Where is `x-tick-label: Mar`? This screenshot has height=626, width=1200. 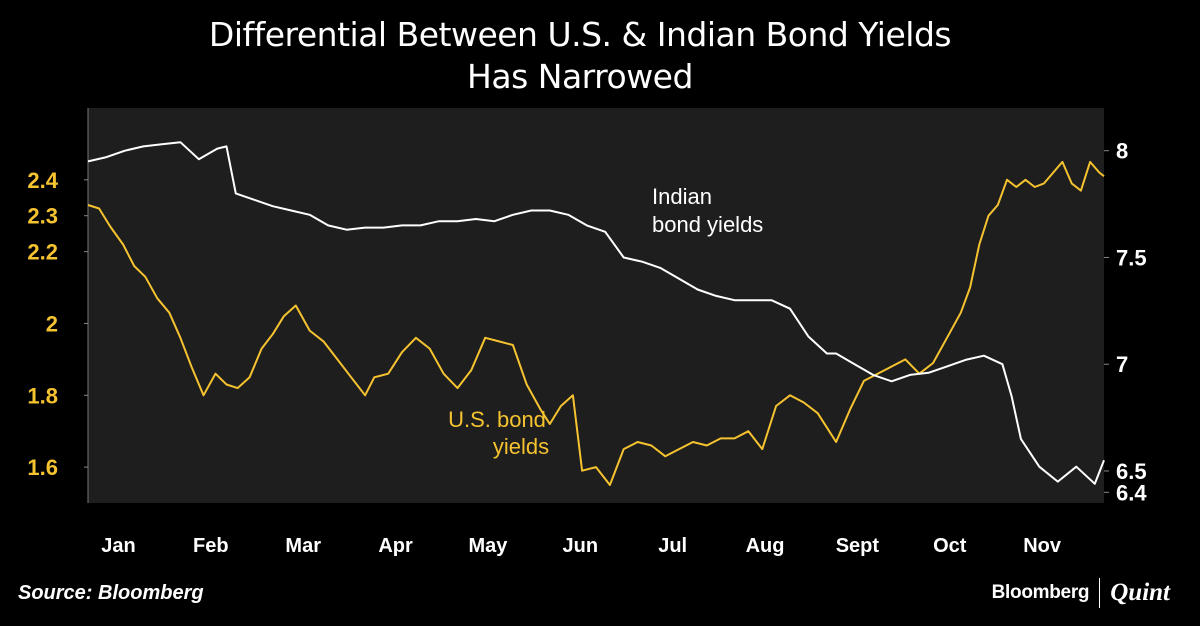
x-tick-label: Mar is located at coordinates (303, 546).